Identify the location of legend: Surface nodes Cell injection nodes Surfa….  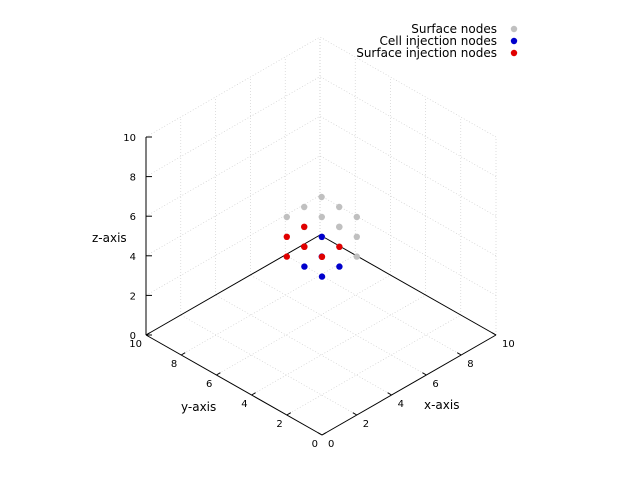
(437, 41).